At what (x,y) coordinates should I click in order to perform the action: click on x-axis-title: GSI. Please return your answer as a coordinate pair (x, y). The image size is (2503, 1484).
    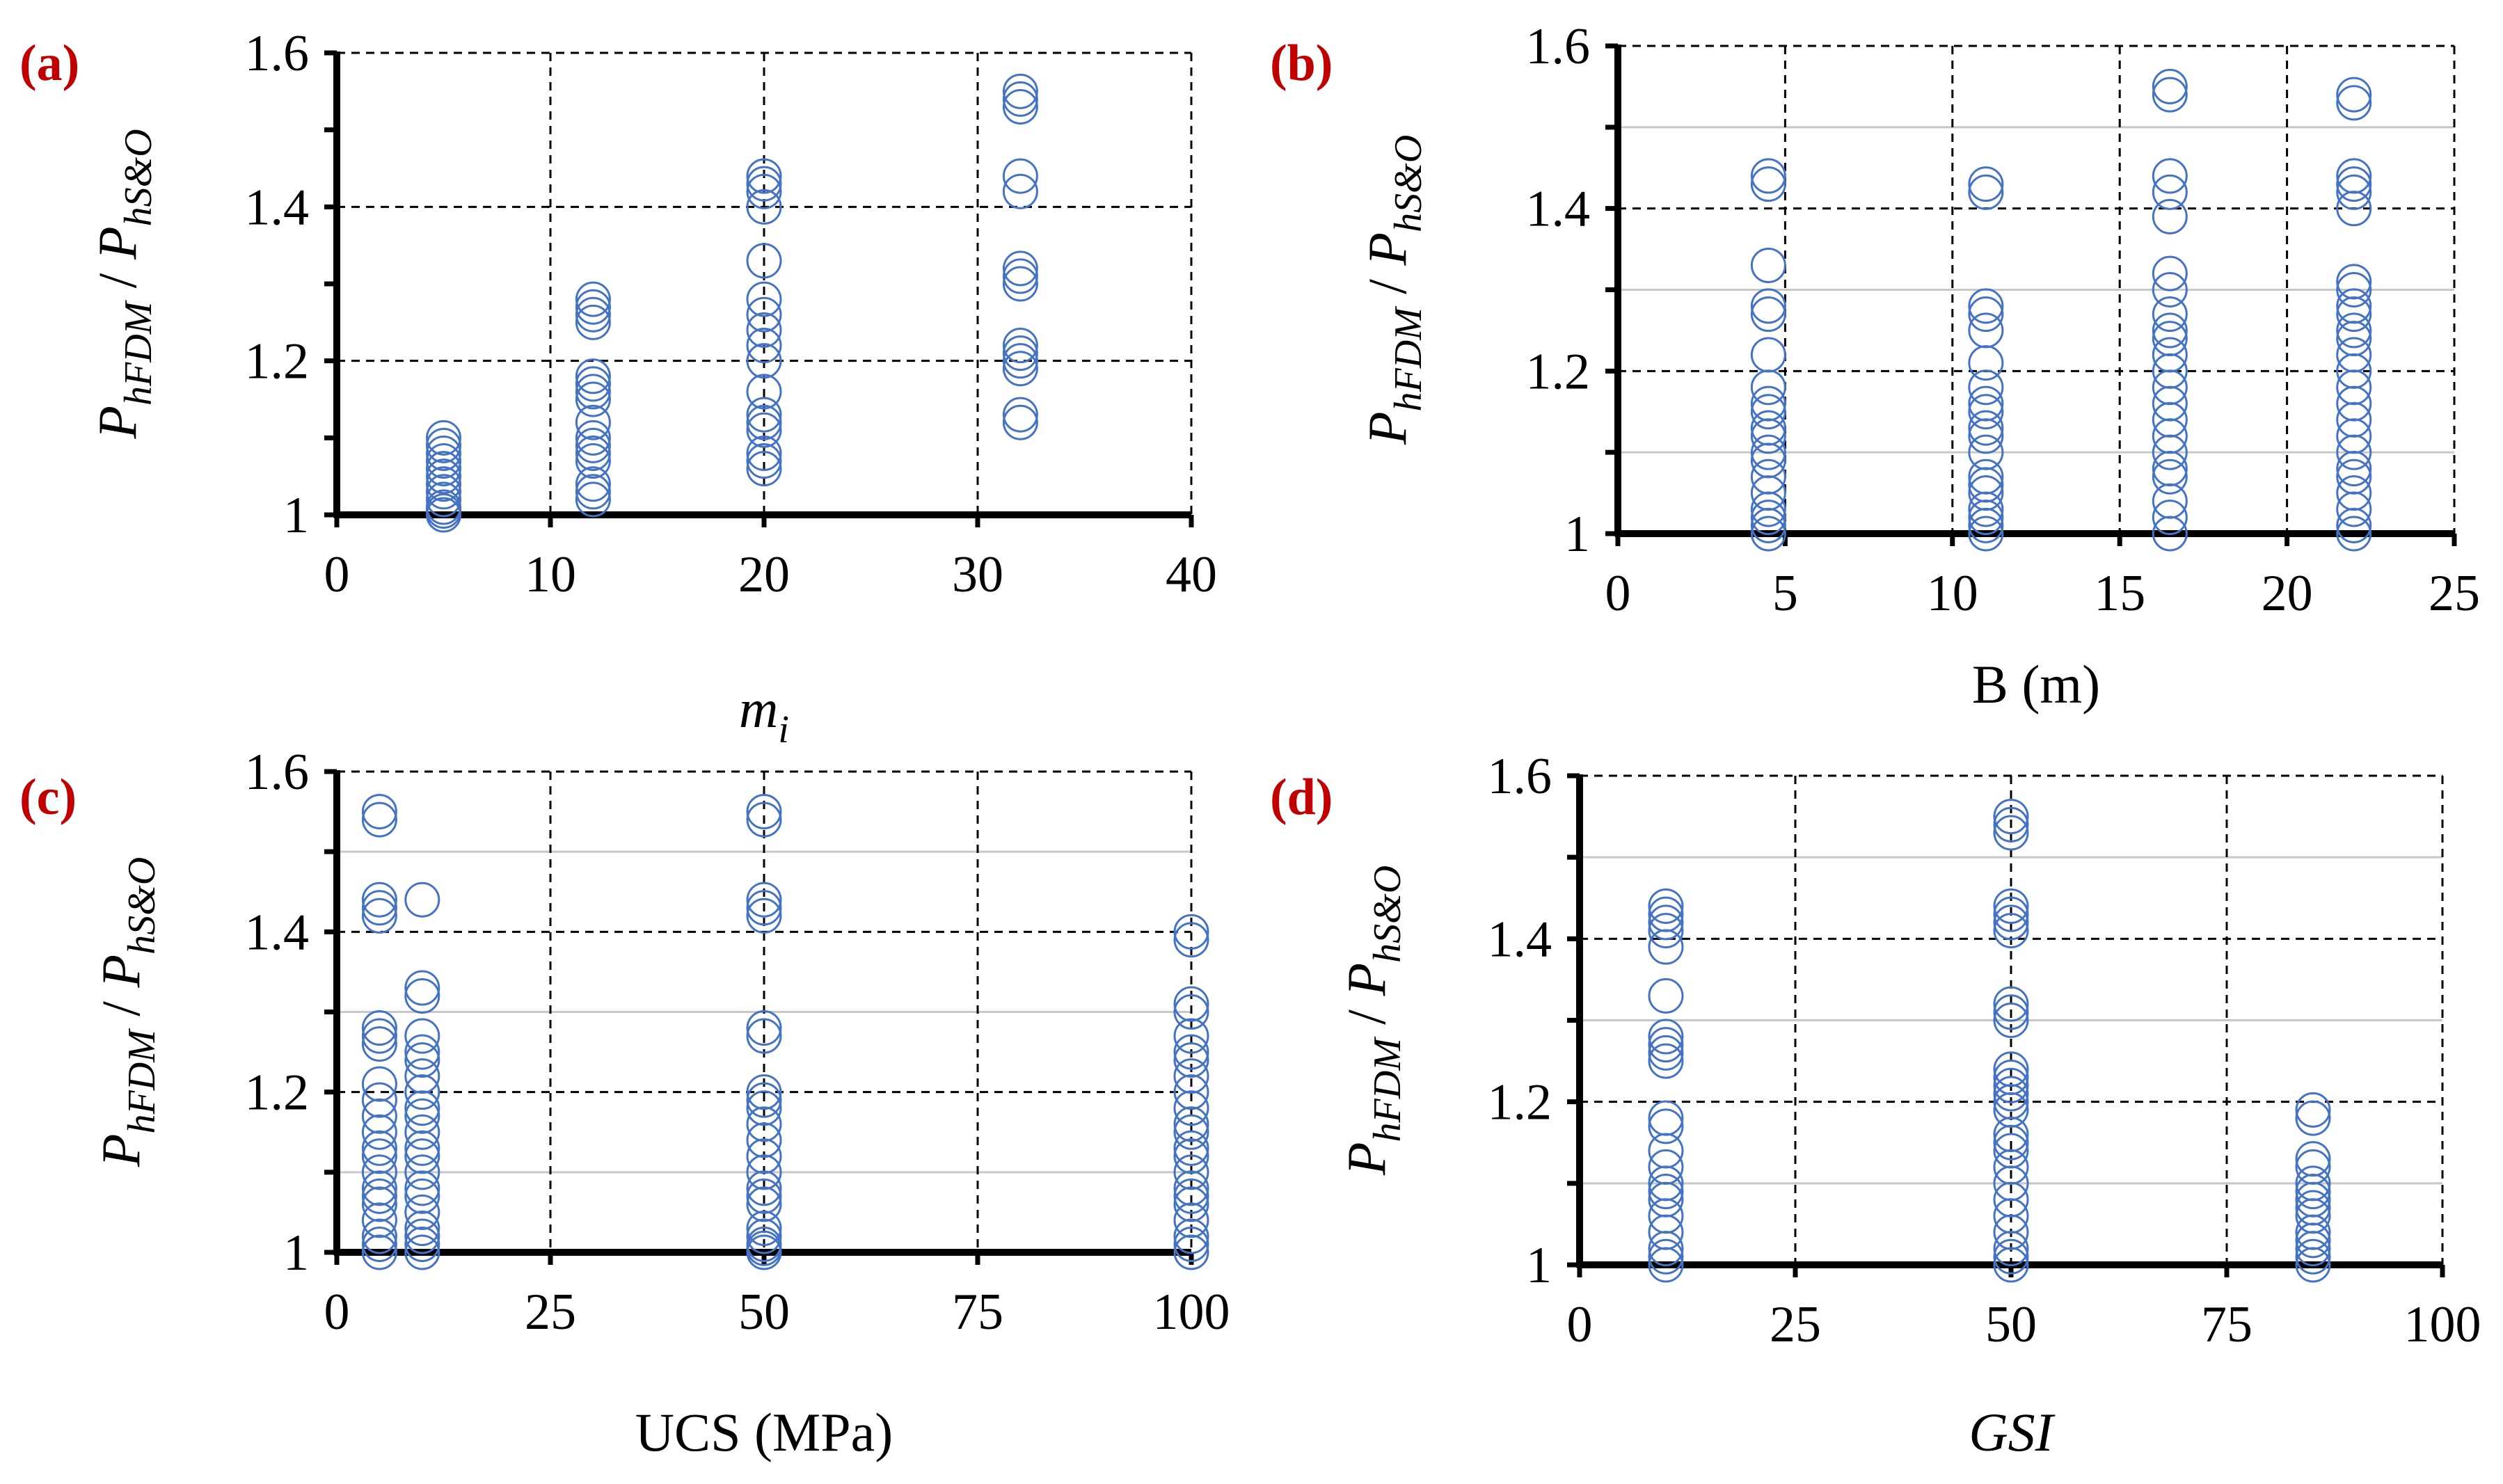
    Looking at the image, I should click on (2012, 1432).